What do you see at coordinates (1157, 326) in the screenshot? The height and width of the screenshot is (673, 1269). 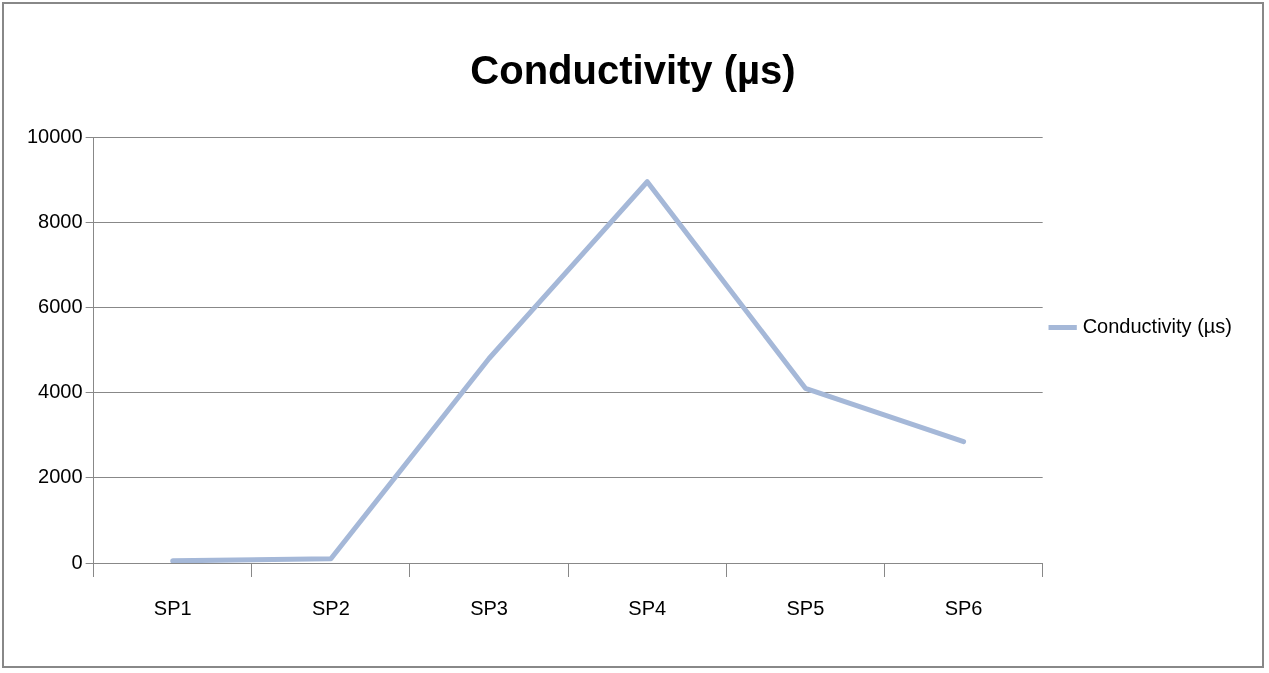 I see `legend-label: Conductivity (µs)` at bounding box center [1157, 326].